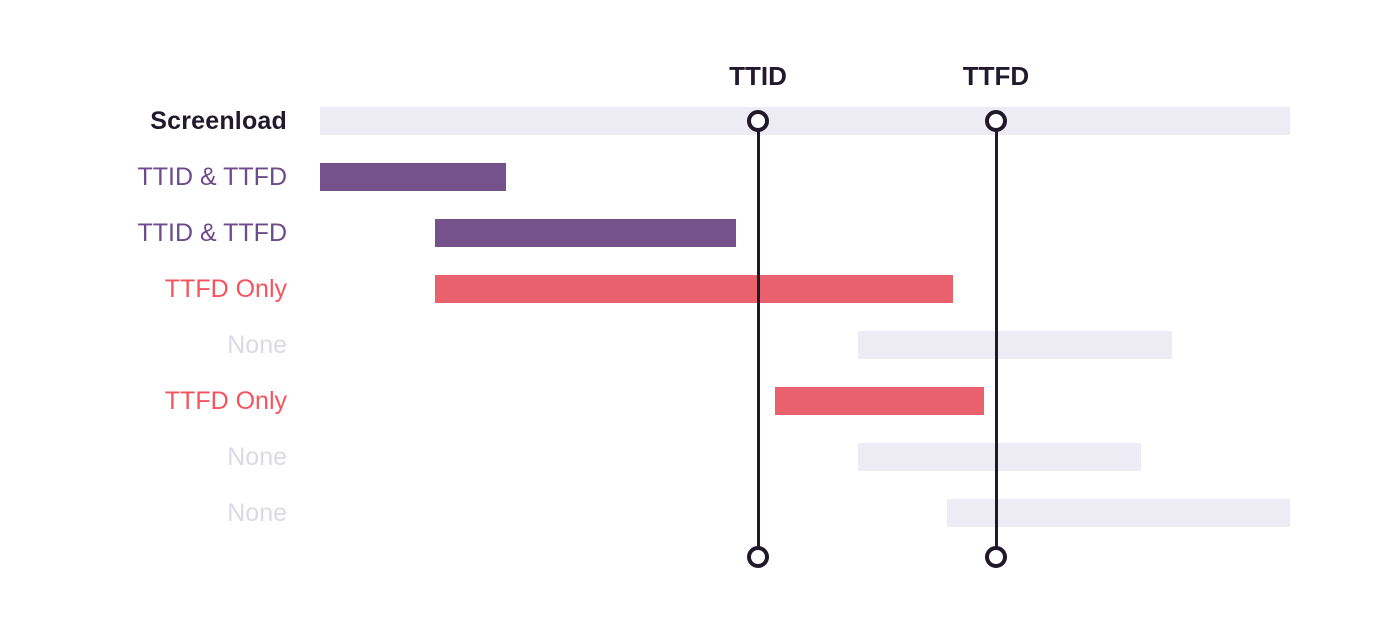 The image size is (1400, 627). I want to click on marker-ttid-top-circle, so click(758, 121).